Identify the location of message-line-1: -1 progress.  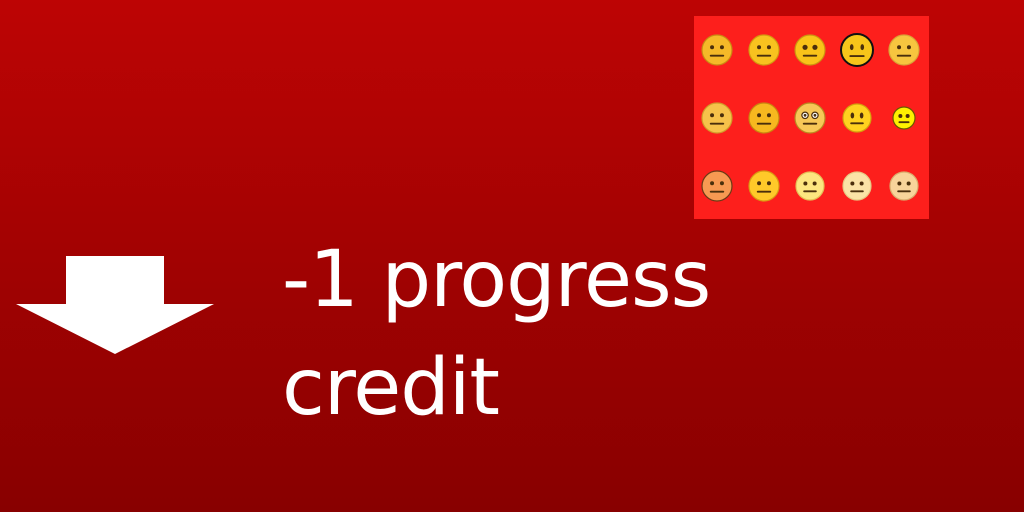
(496, 280).